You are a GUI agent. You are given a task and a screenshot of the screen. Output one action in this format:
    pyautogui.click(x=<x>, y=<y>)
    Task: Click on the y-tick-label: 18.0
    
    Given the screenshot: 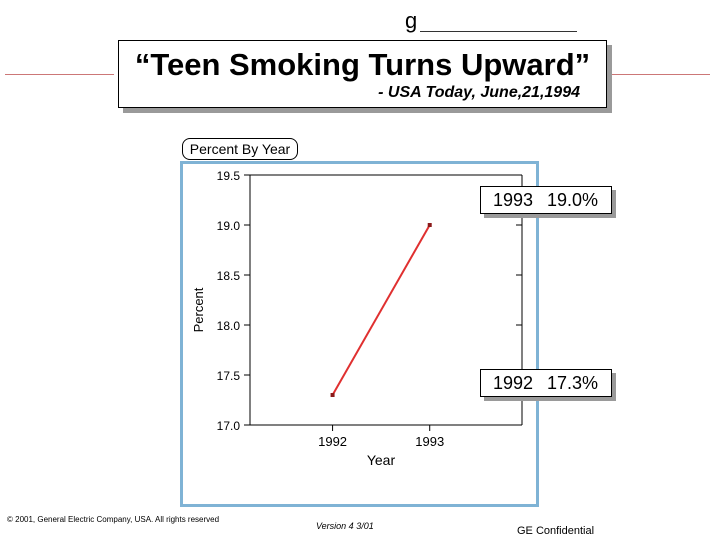 What is the action you would take?
    pyautogui.click(x=229, y=326)
    